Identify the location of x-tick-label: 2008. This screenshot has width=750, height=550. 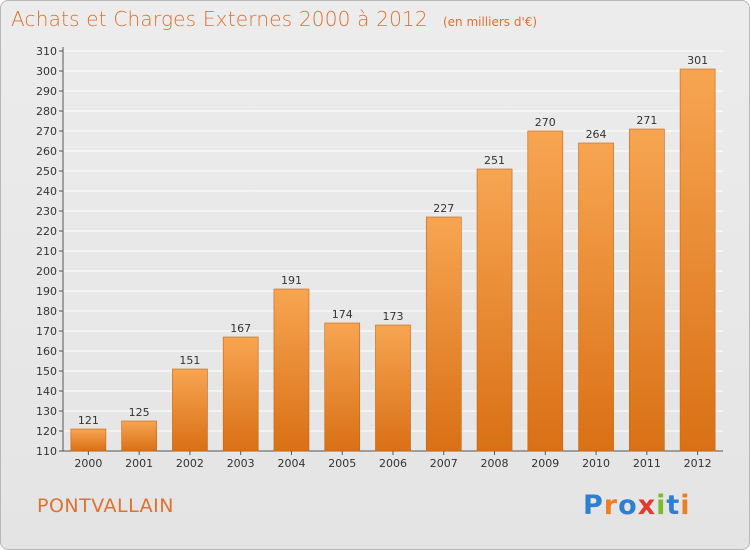
(495, 463).